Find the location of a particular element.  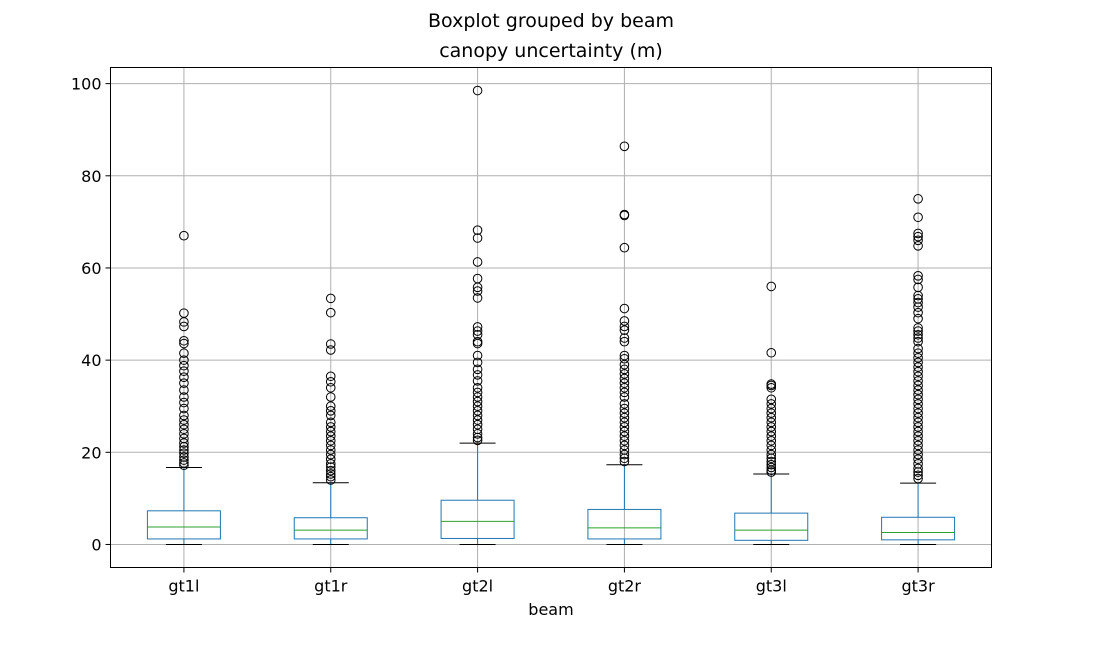

box-group-gt1r is located at coordinates (330, 419).